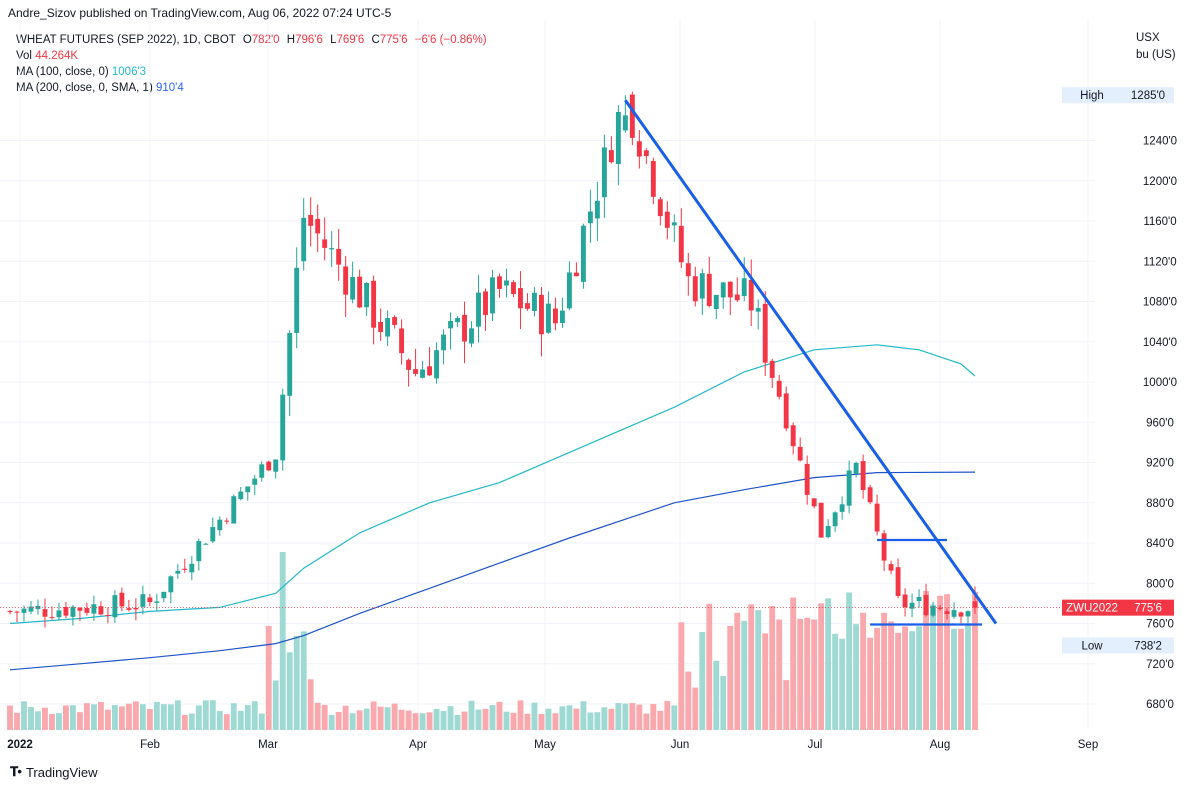 The width and height of the screenshot is (1200, 788). What do you see at coordinates (150, 745) in the screenshot?
I see `x-tick-label: Feb` at bounding box center [150, 745].